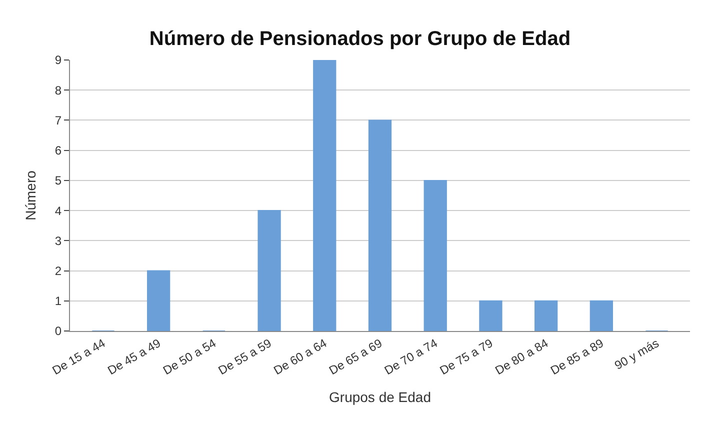 This screenshot has height=441, width=720. What do you see at coordinates (58, 241) in the screenshot?
I see `y-tick-label: 3` at bounding box center [58, 241].